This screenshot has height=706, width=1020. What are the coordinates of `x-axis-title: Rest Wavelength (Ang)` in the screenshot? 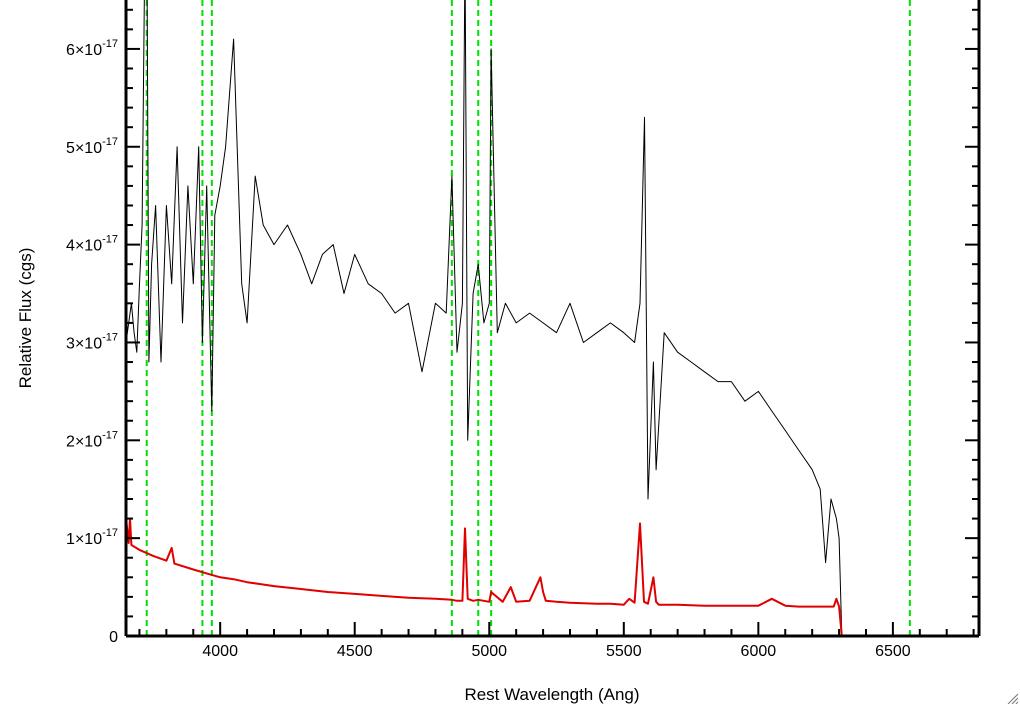 It's located at (551, 694).